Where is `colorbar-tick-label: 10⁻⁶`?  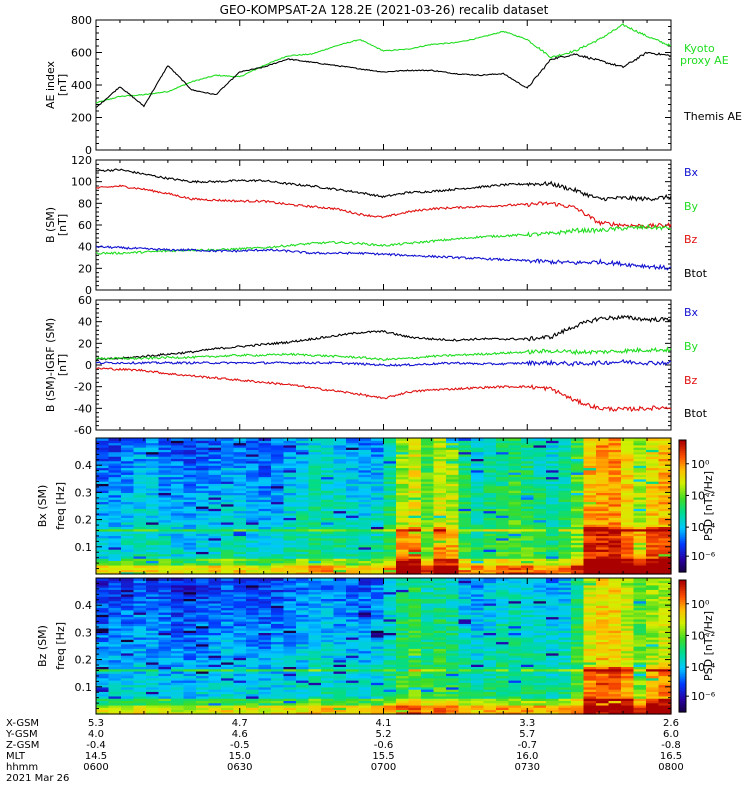 colorbar-tick-label: 10⁻⁶ is located at coordinates (703, 556).